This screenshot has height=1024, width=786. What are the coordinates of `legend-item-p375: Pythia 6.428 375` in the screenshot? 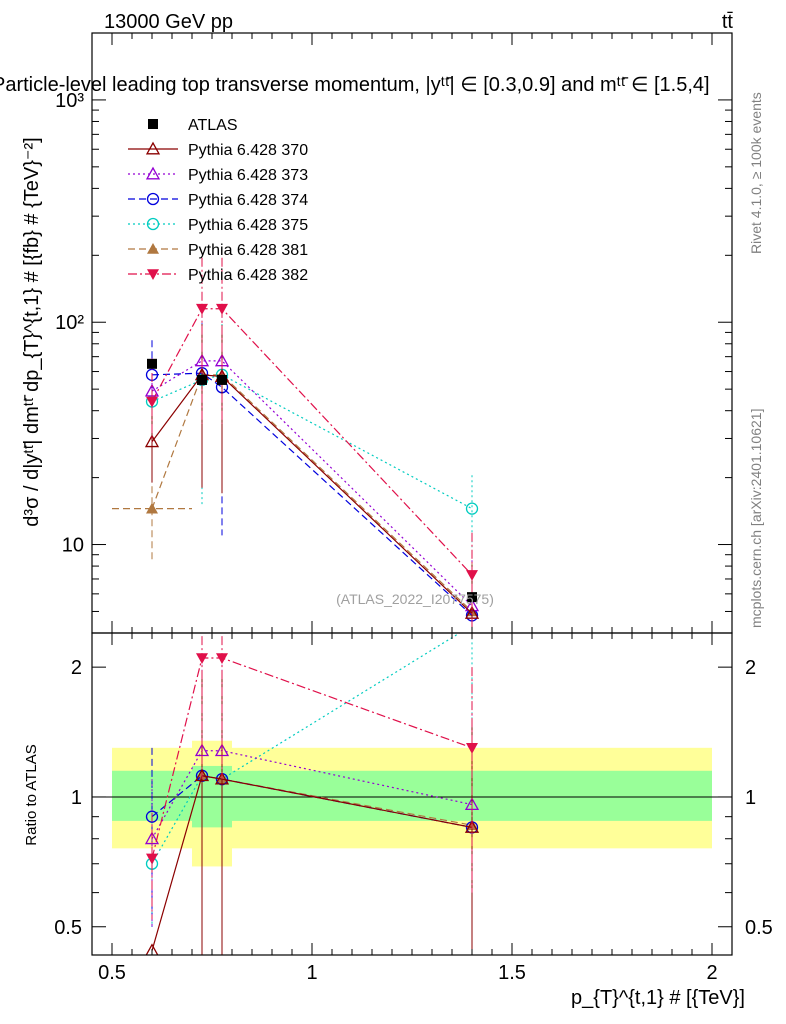 It's located at (218, 225).